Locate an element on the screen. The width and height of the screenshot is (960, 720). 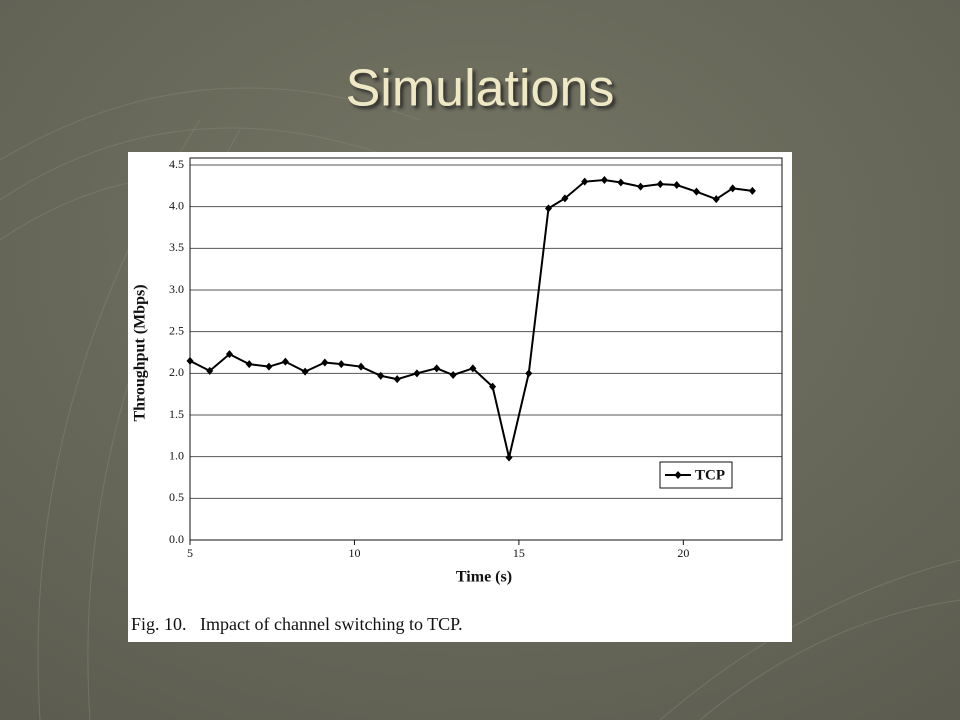
y-tick-label: 2.0 is located at coordinates (176, 372).